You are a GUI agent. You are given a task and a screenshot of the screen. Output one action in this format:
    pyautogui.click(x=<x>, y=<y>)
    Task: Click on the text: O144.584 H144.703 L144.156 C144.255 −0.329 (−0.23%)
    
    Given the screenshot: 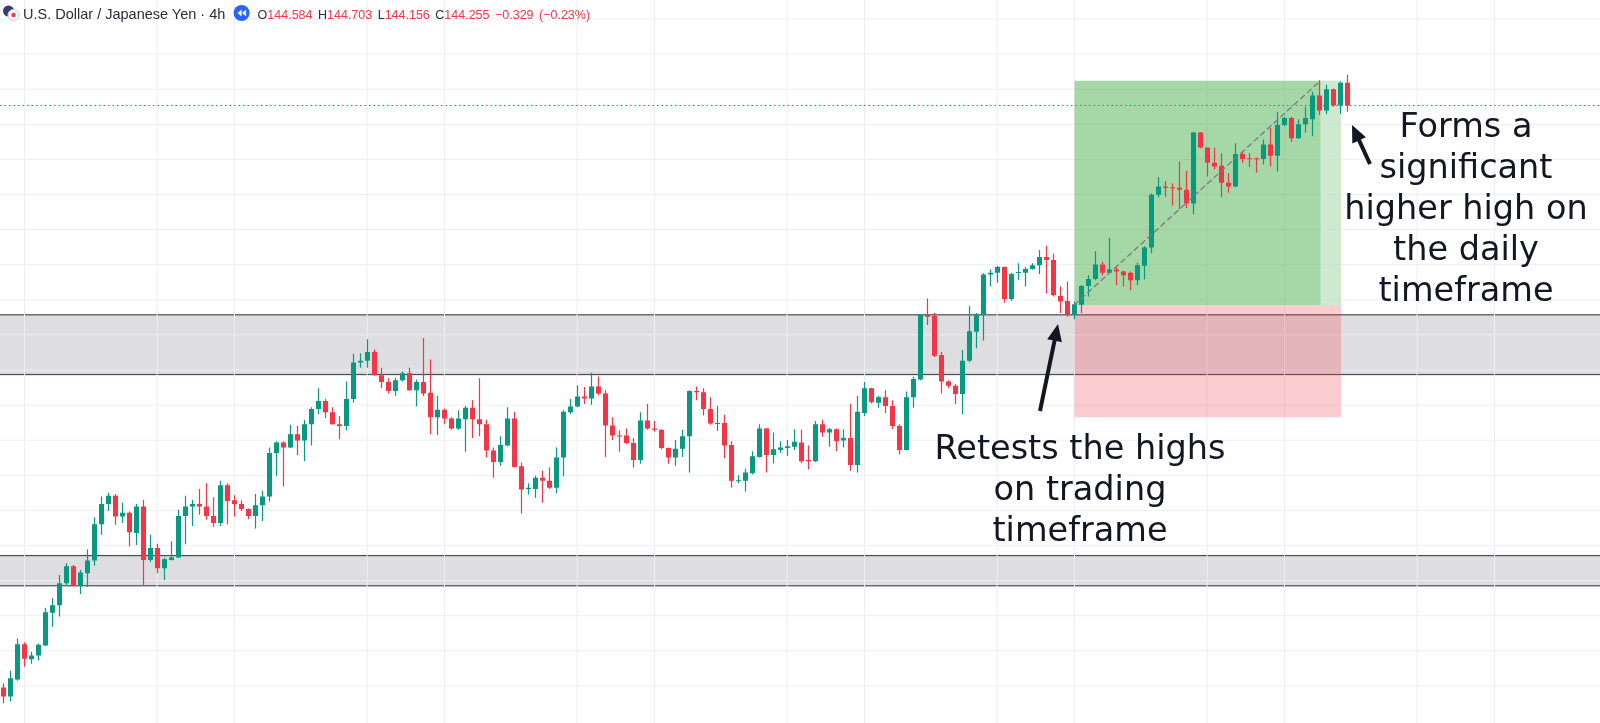 What is the action you would take?
    pyautogui.click(x=424, y=14)
    